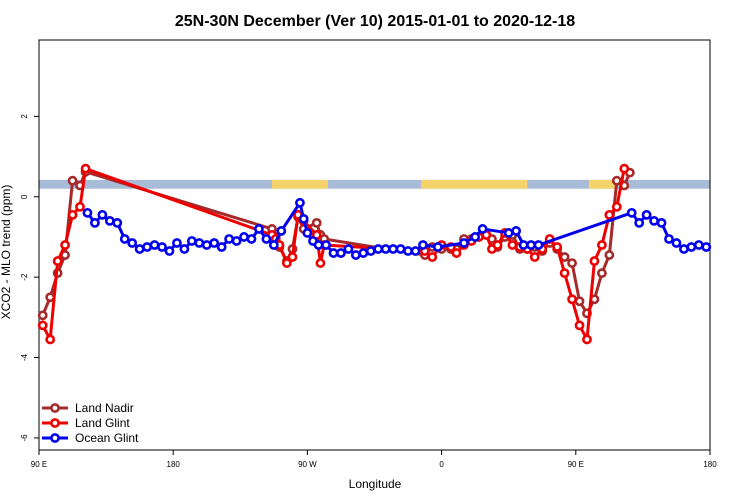 The image size is (750, 500). What do you see at coordinates (24, 357) in the screenshot?
I see `y-tick-label: -4` at bounding box center [24, 357].